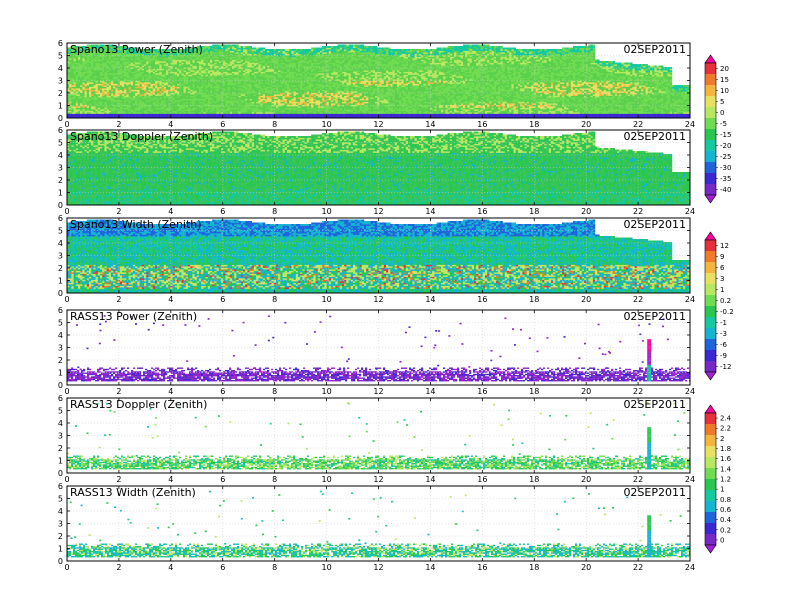 This screenshot has height=612, width=792. What do you see at coordinates (725, 530) in the screenshot?
I see `colorbar-label: 0.2` at bounding box center [725, 530].